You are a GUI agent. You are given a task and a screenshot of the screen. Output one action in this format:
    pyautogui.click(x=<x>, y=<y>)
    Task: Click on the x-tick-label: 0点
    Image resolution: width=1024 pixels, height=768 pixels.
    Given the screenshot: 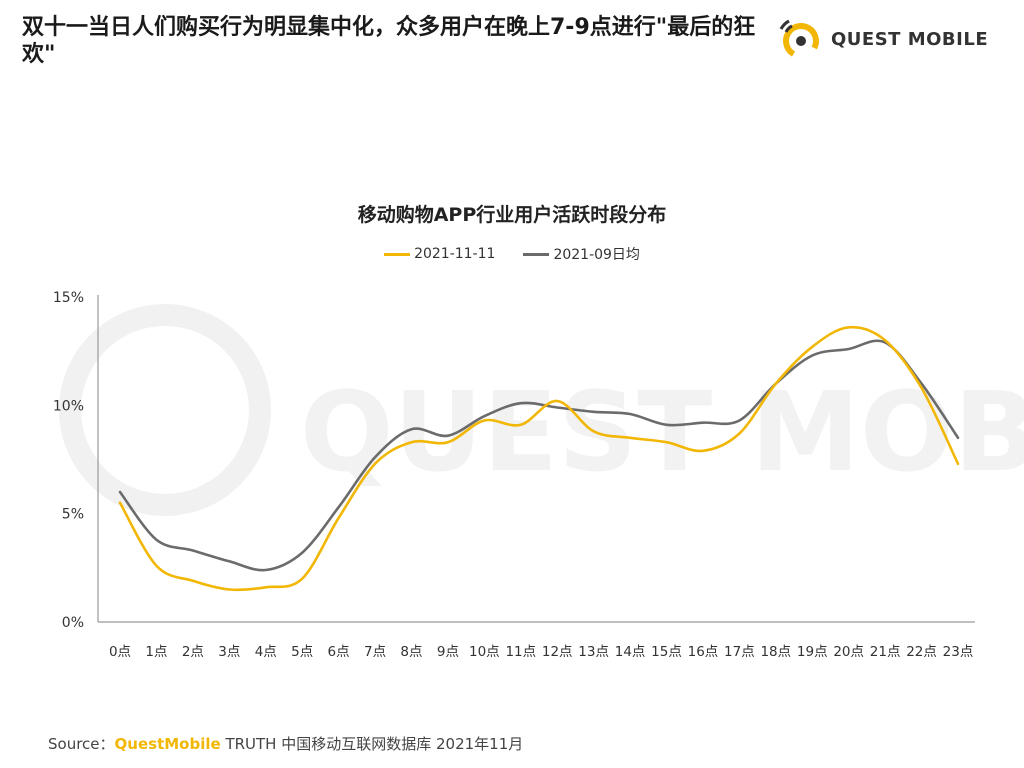 What is the action you would take?
    pyautogui.click(x=120, y=652)
    